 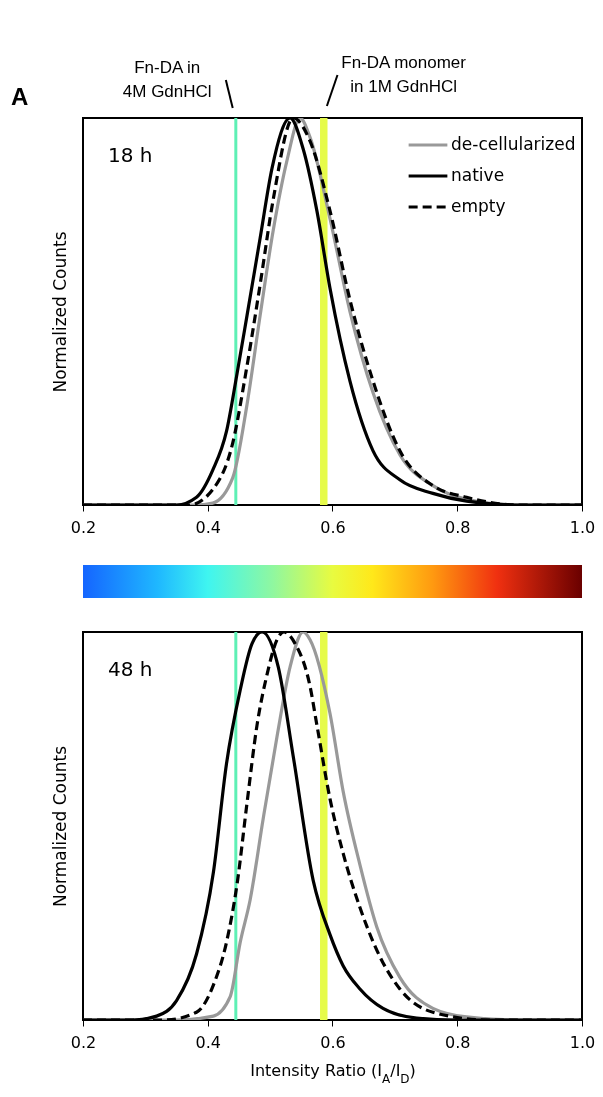 I want to click on legend-label: empty, so click(x=478, y=206).